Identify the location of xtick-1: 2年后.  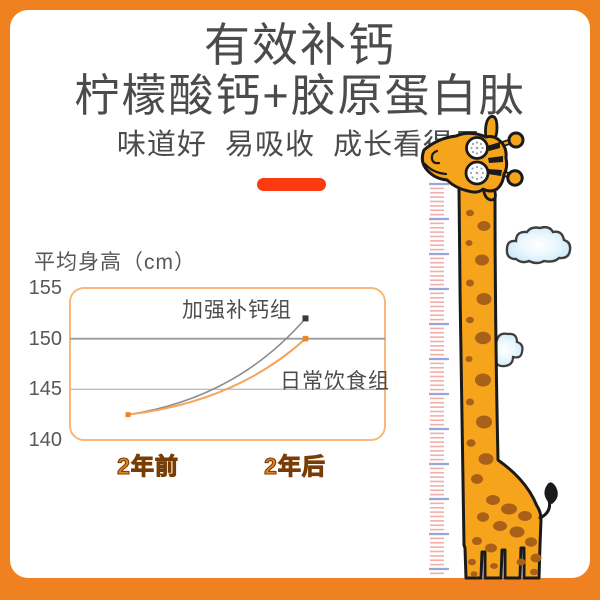
(295, 465).